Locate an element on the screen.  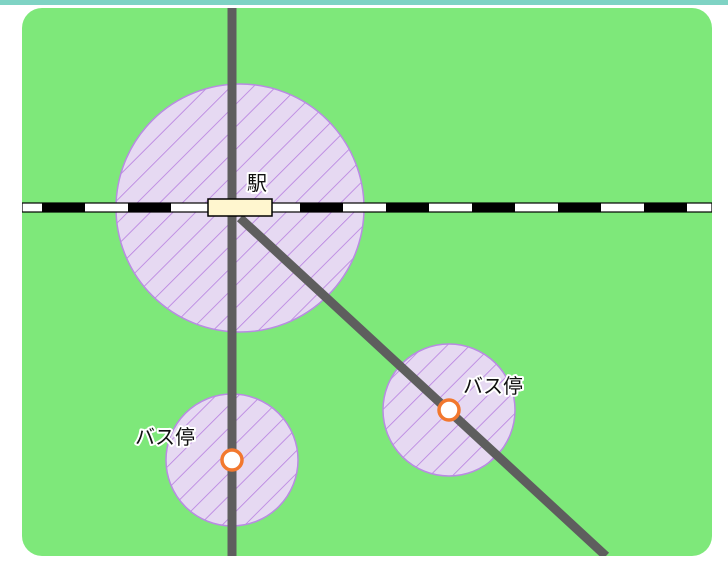
railway is located at coordinates (367, 207).